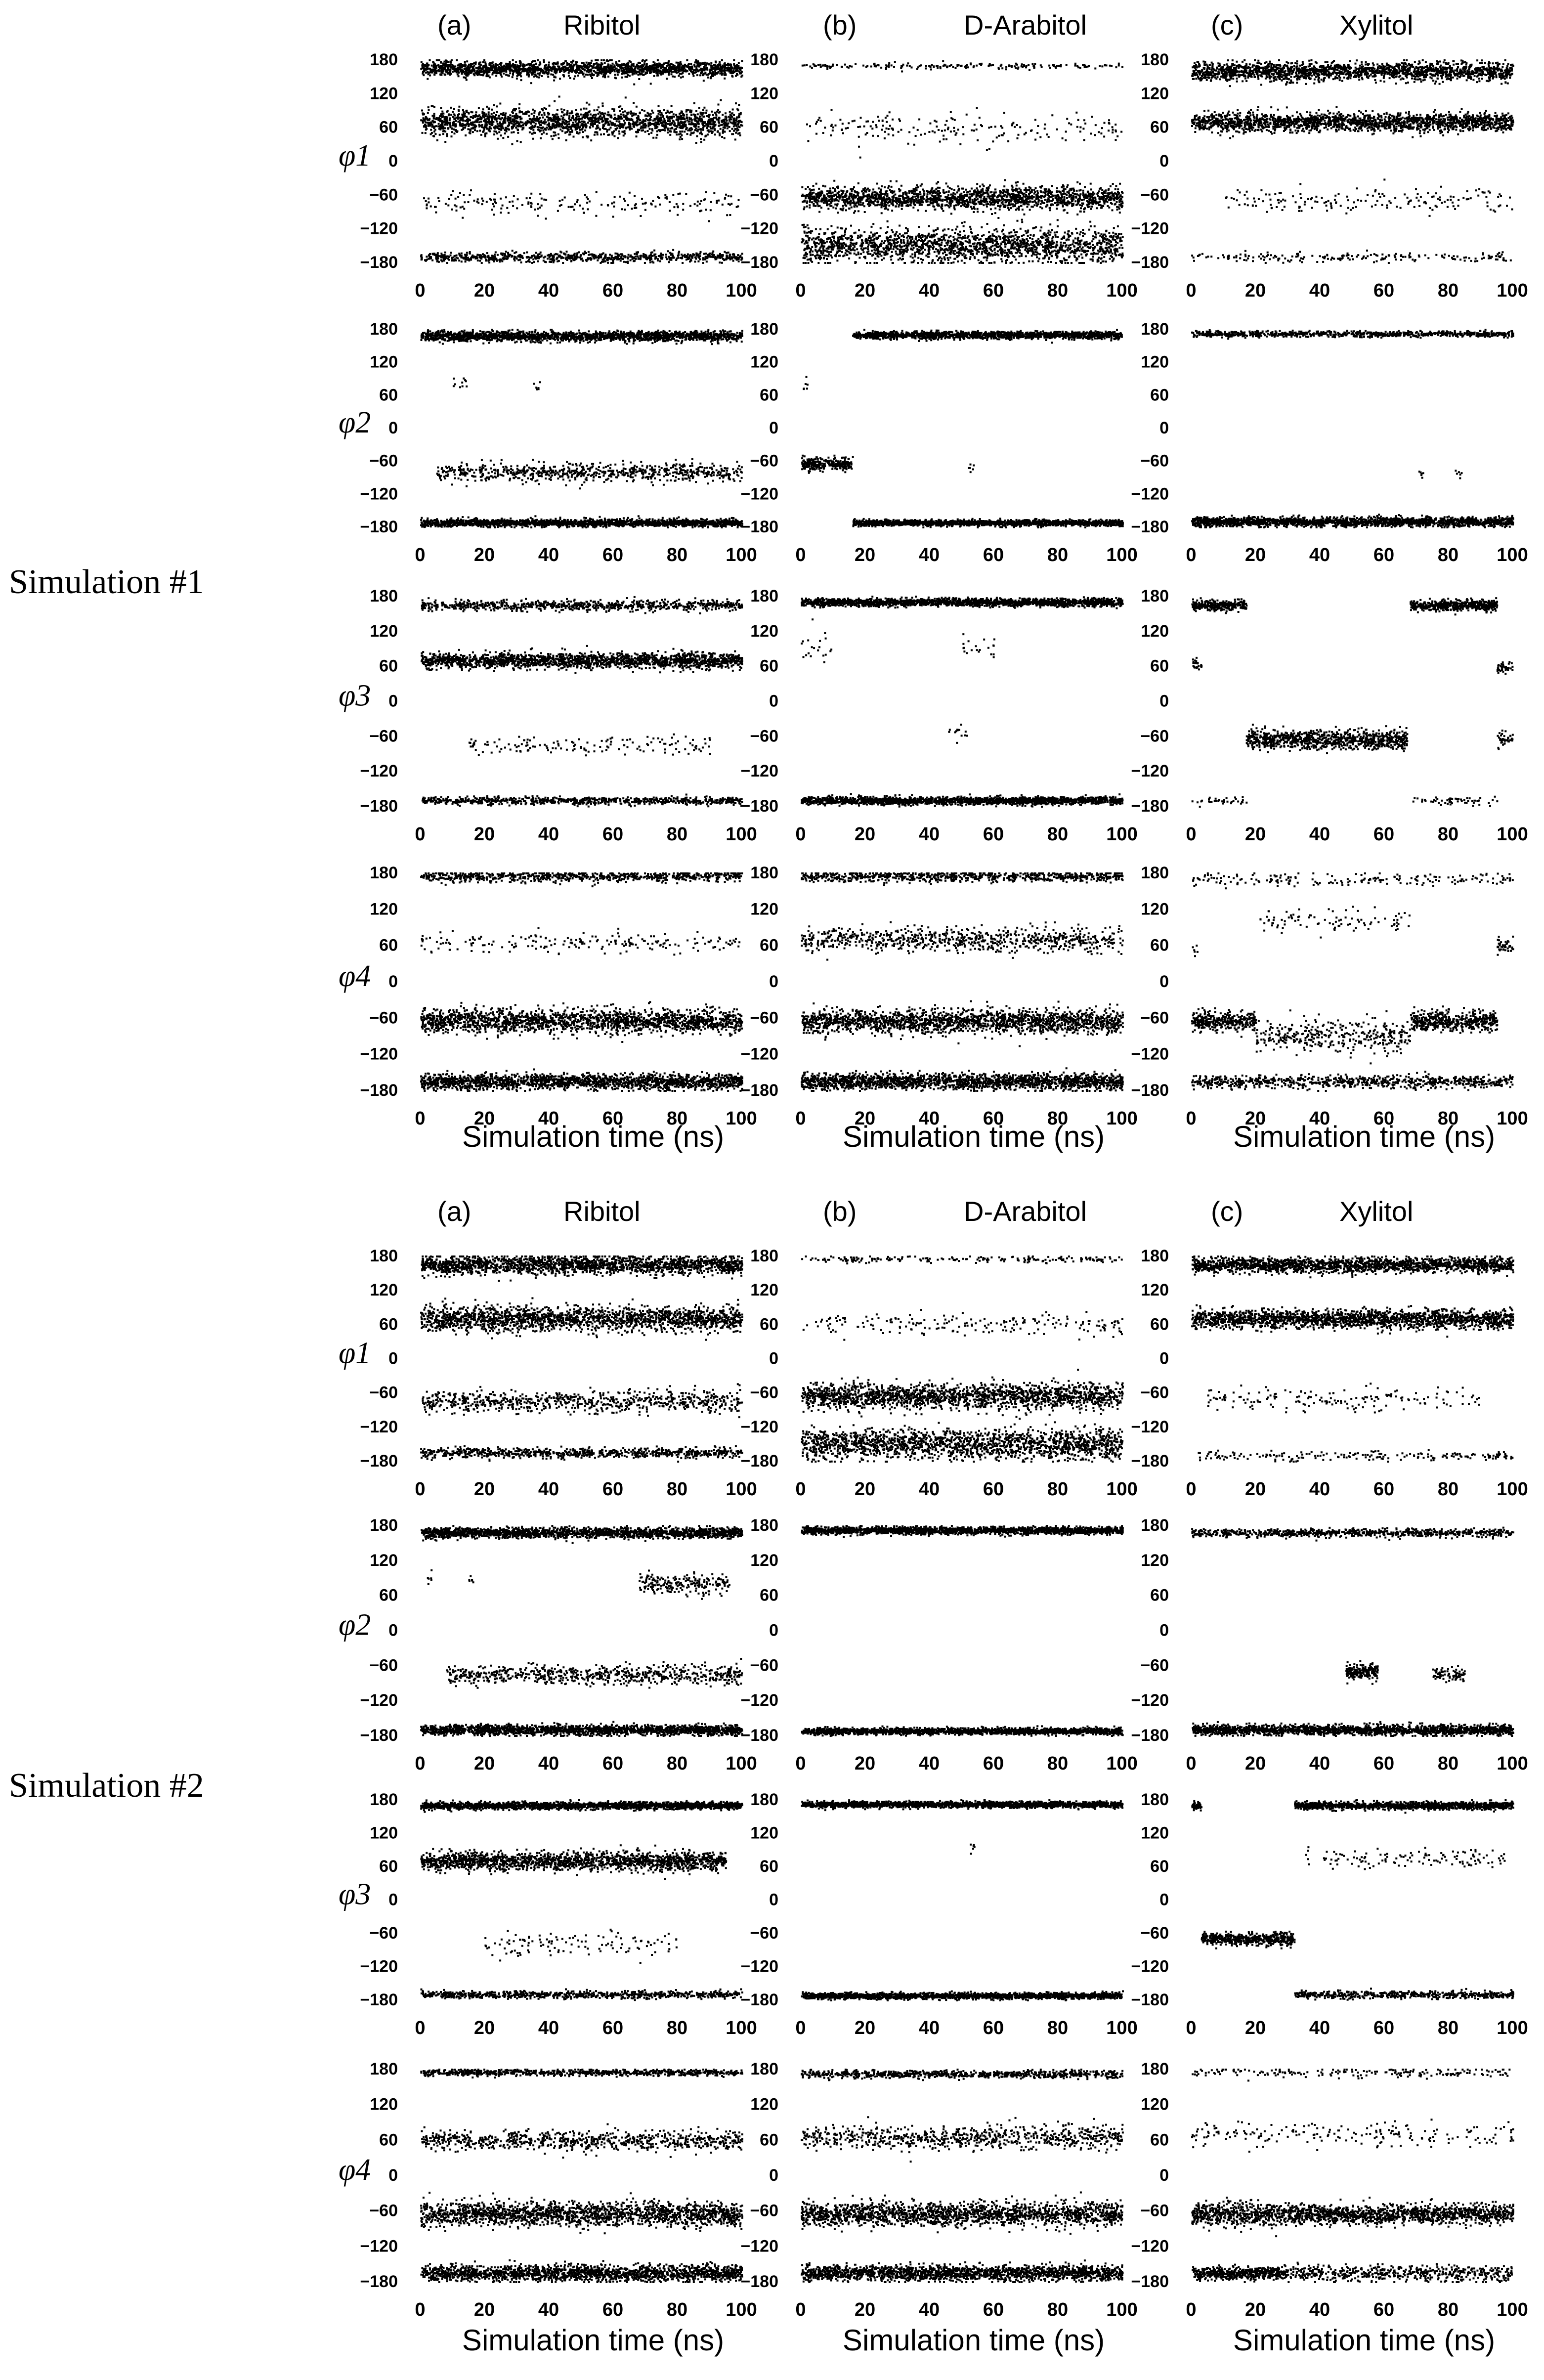 The width and height of the screenshot is (1544, 2380). Describe the element at coordinates (1364, 2340) in the screenshot. I see `x-axis-label: Simulation time (ns)` at that location.